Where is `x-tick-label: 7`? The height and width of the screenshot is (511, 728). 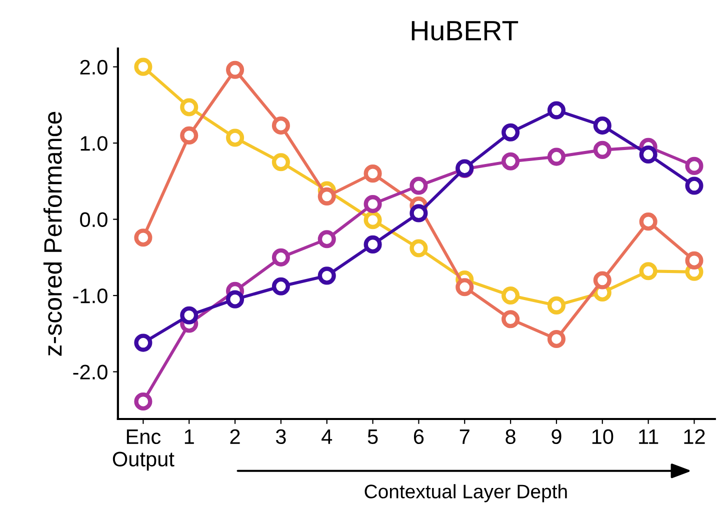 x-tick-label: 7 is located at coordinates (465, 437).